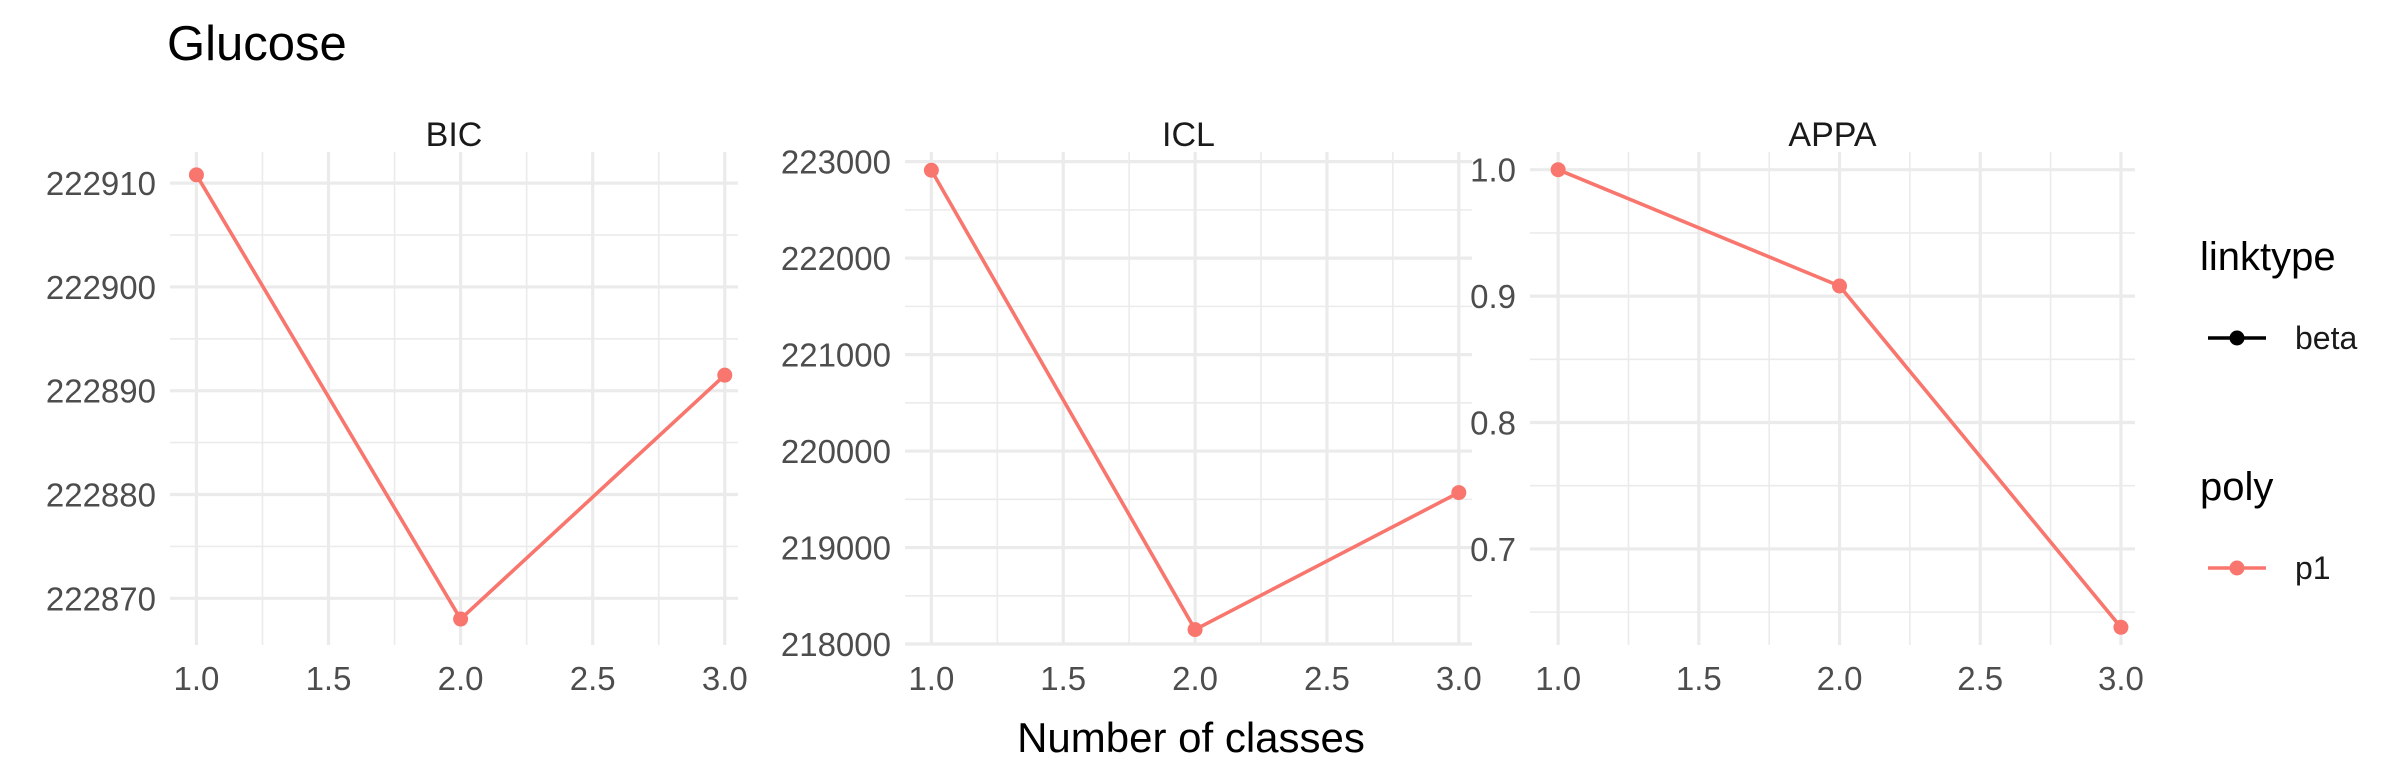 Image resolution: width=2400 pixels, height=780 pixels. What do you see at coordinates (101, 183) in the screenshot?
I see `y-tick-label: 222910` at bounding box center [101, 183].